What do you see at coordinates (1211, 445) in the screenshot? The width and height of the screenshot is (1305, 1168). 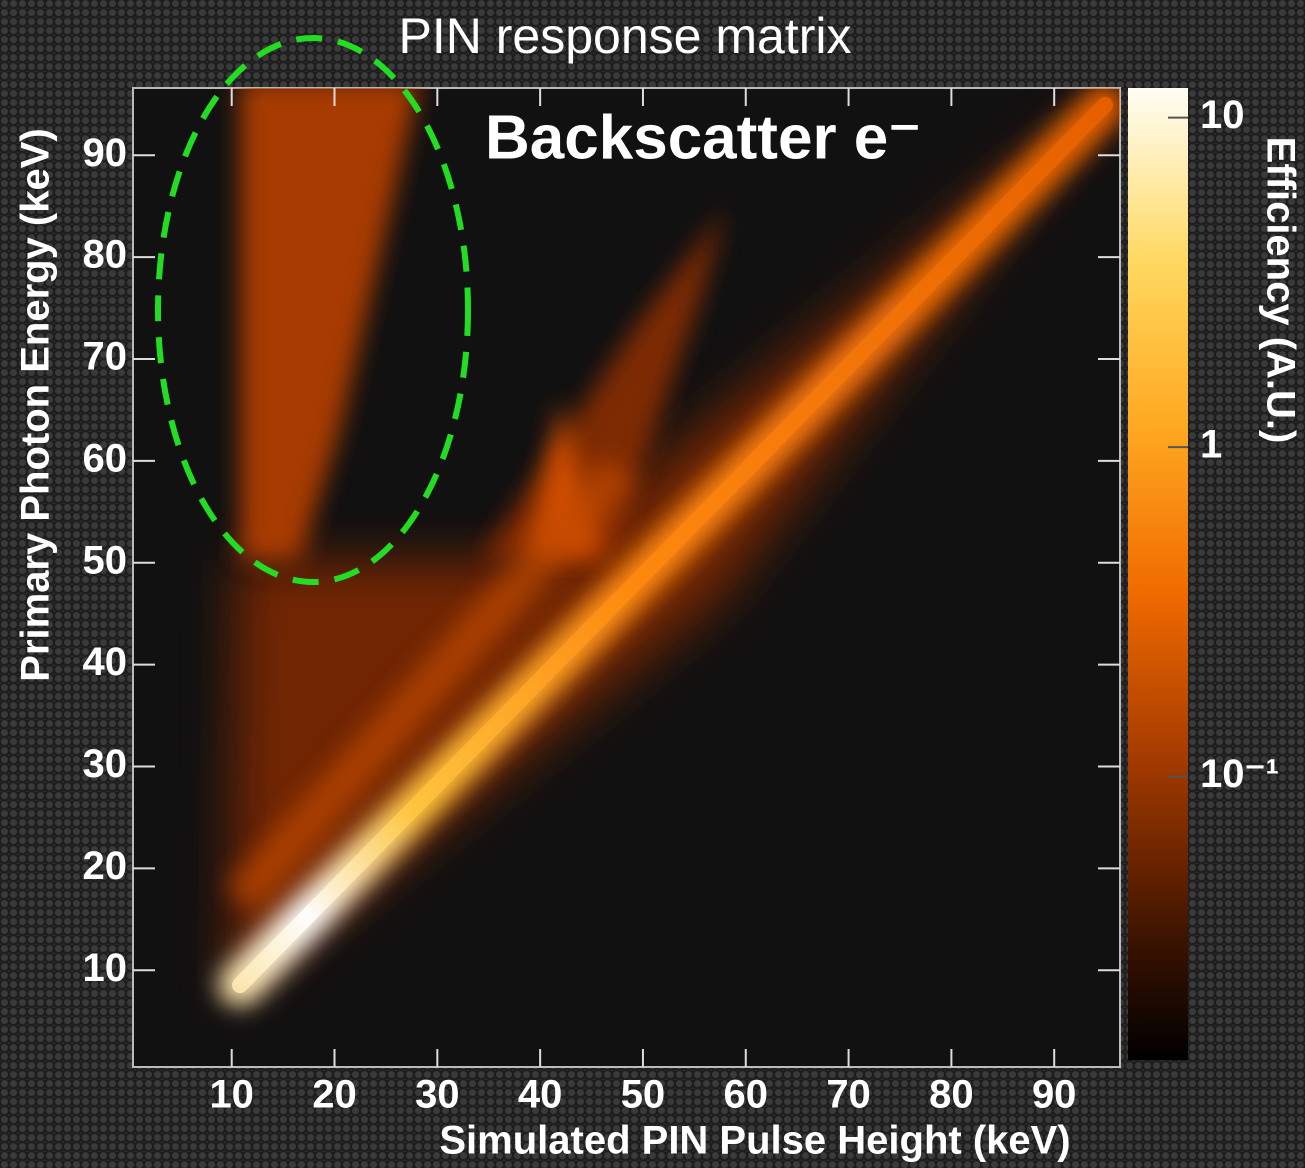 I see `colorbar-tick-label: 1` at bounding box center [1211, 445].